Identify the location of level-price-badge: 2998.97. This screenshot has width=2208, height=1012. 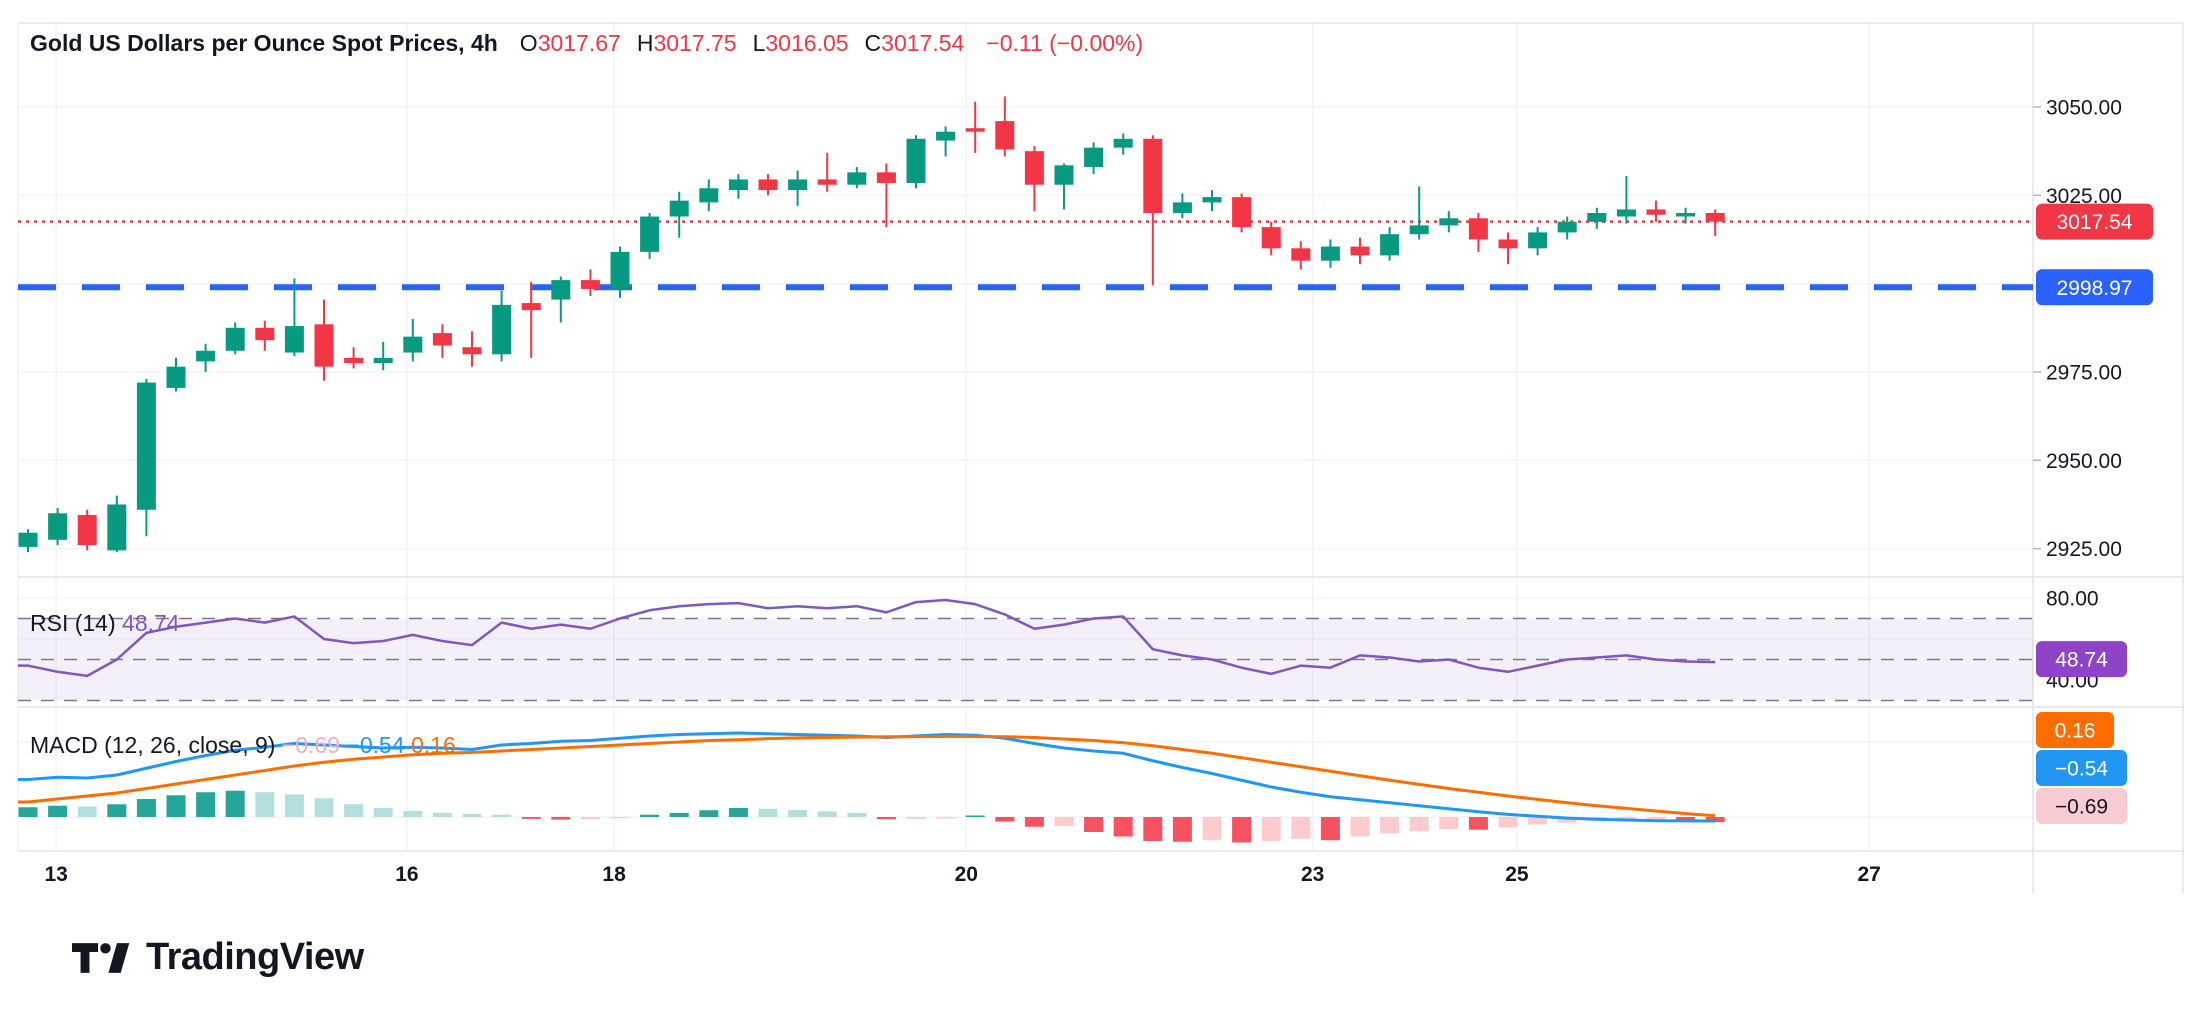
(2094, 287).